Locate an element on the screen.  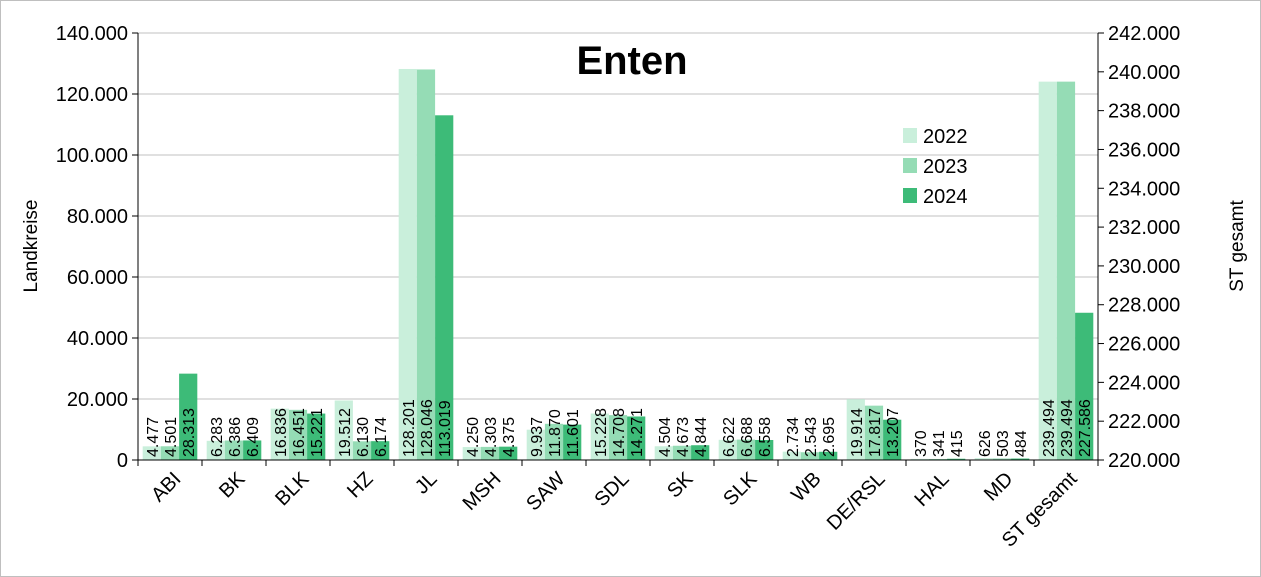
data-label: 4.477 is located at coordinates (153, 437).